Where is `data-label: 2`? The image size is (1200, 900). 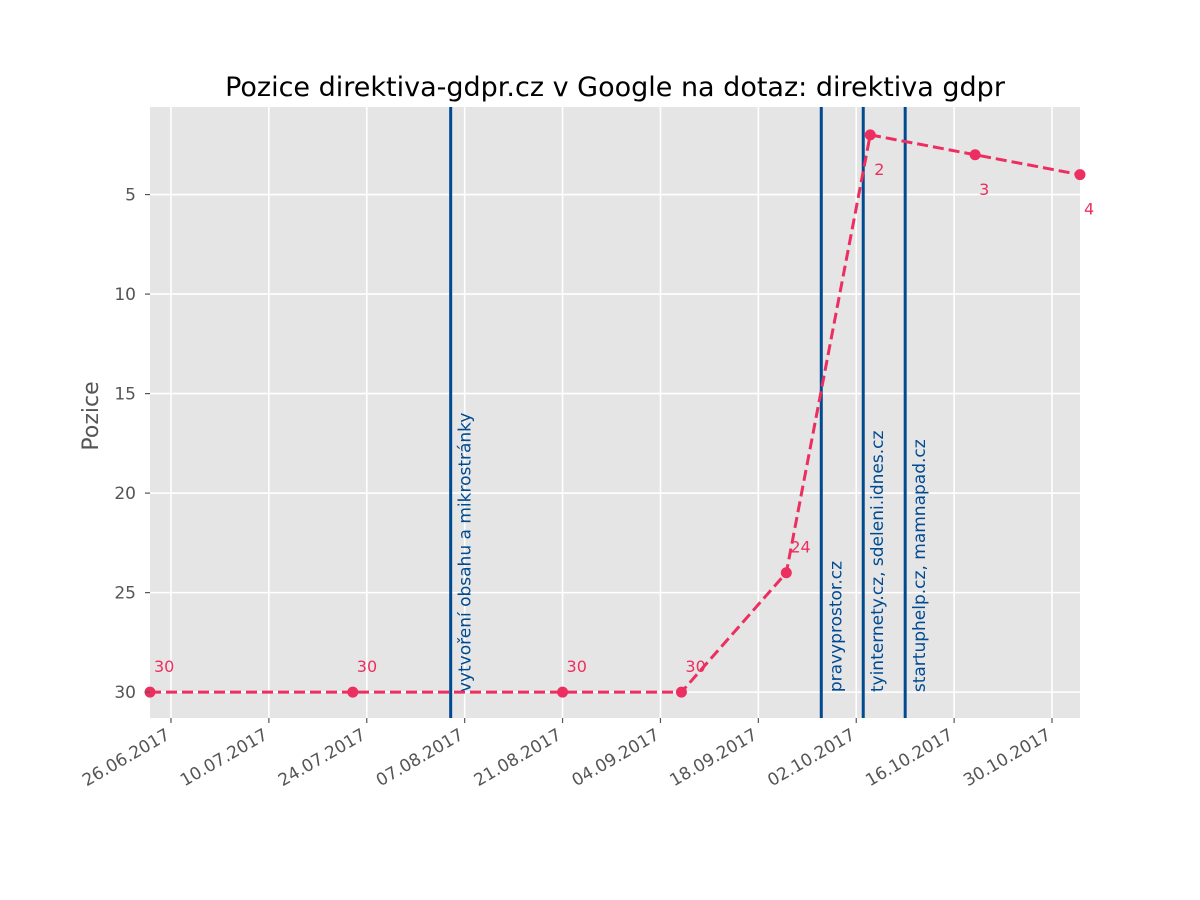 data-label: 2 is located at coordinates (879, 169).